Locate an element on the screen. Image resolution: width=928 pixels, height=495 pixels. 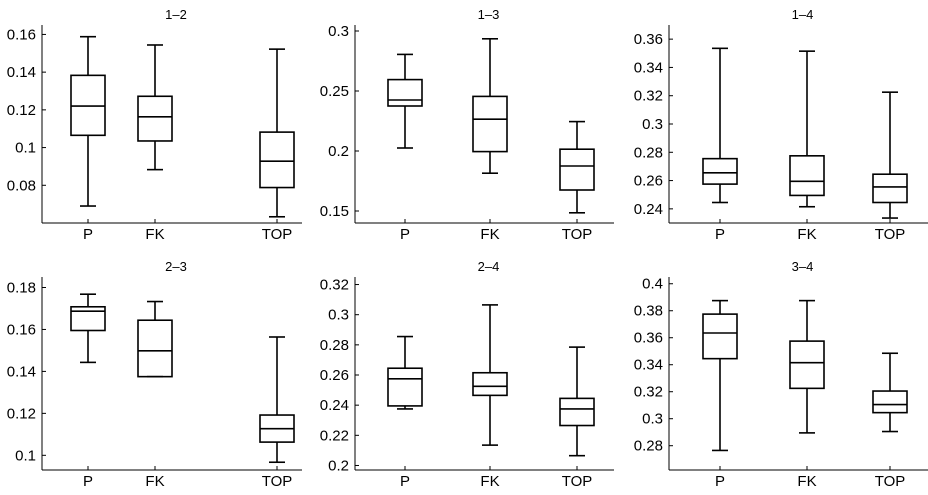
panel-5: 2–4 0.2 0.22 0.24 0.26 0.28 0.3 0.32 P FK TOP is located at coordinates (467, 374).